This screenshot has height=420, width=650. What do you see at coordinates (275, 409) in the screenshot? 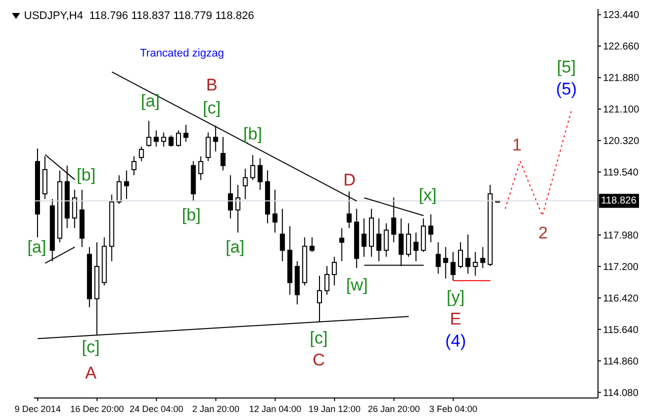
I see `x-tick-label: 12 Jan 04:00` at bounding box center [275, 409].